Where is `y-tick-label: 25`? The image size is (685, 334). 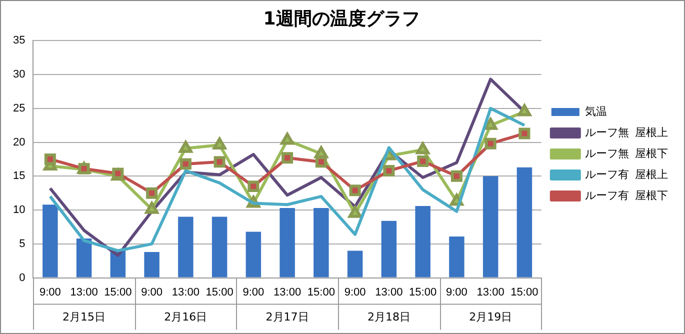
y-tick-label: 25 is located at coordinates (19, 108).